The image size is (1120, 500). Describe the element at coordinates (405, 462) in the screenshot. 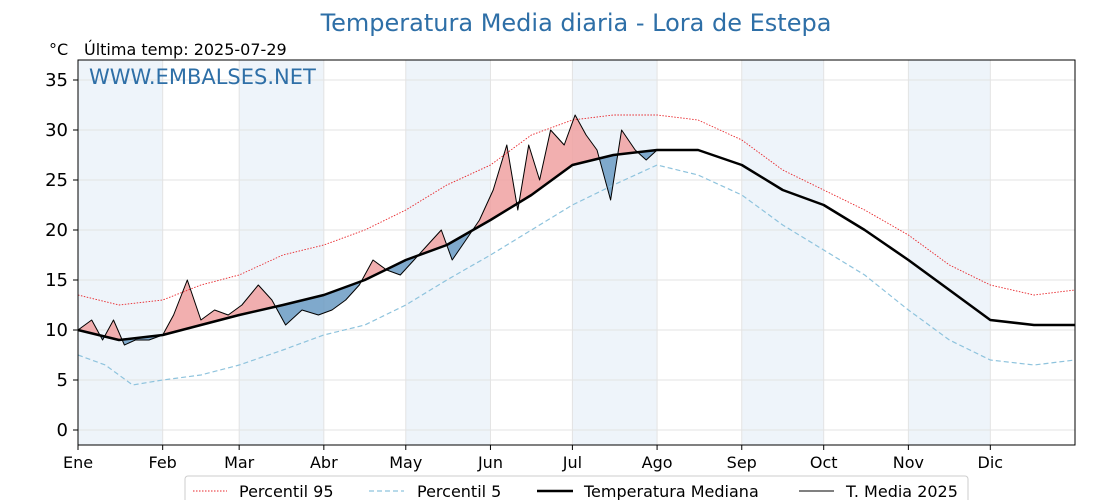

I see `x-tick-label: May` at that location.